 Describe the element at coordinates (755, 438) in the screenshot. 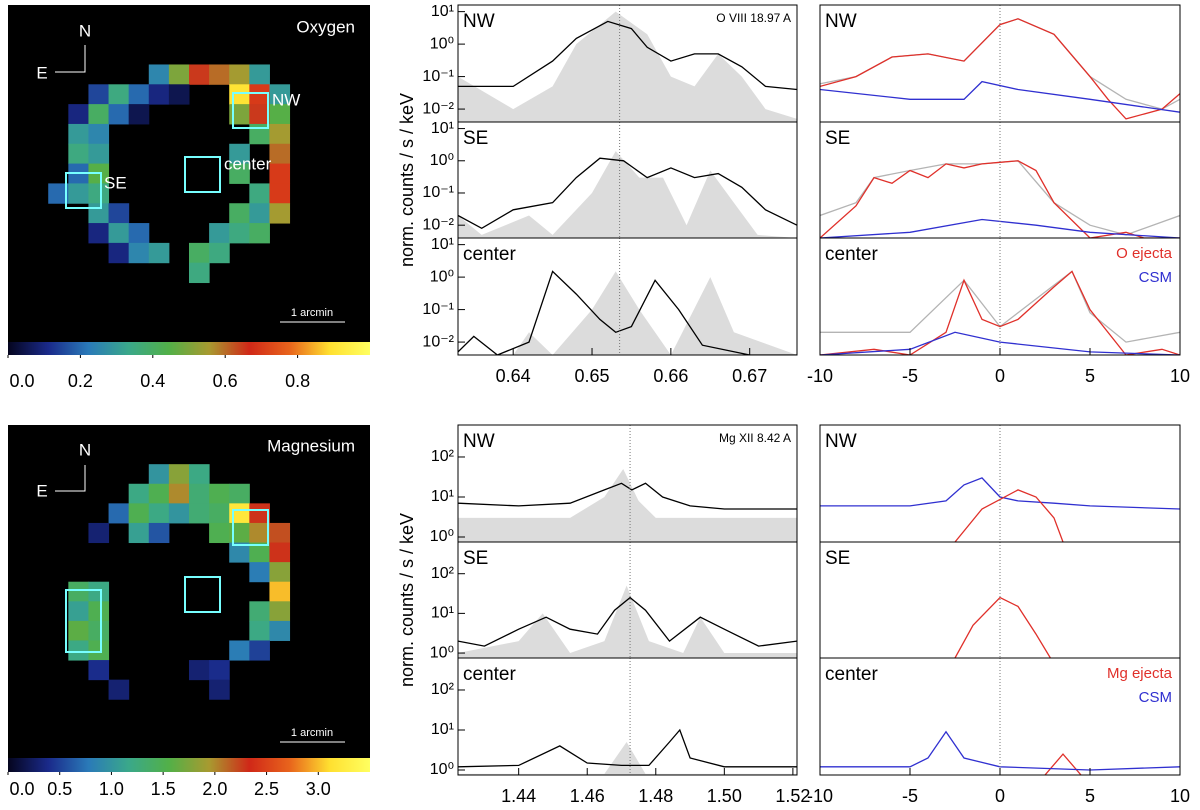

I see `line-annotation: Mg XII 8.42 A` at that location.